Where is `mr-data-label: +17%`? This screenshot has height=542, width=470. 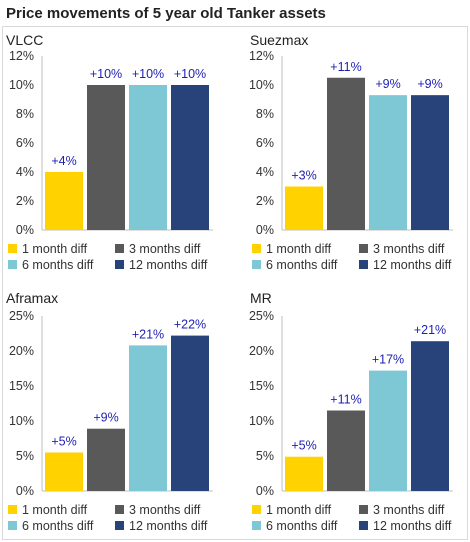
mr-data-label: +17% is located at coordinates (388, 360).